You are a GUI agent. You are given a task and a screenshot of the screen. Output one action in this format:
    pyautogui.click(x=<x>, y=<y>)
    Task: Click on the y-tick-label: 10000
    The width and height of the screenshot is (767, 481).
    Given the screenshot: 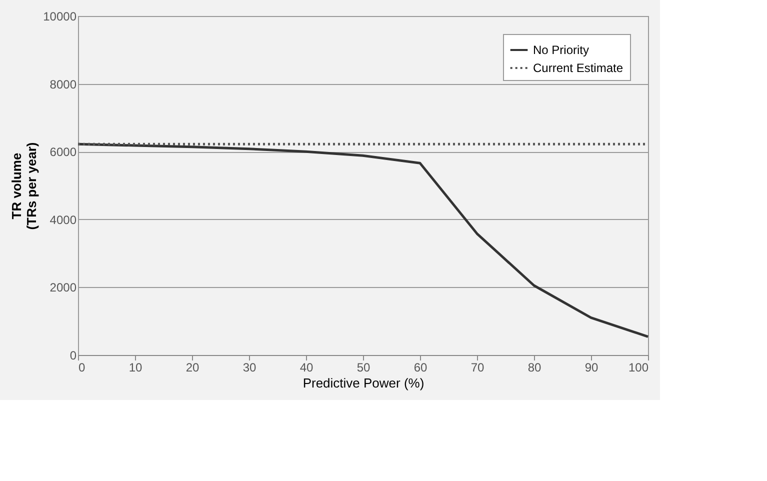 What is the action you would take?
    pyautogui.click(x=60, y=17)
    